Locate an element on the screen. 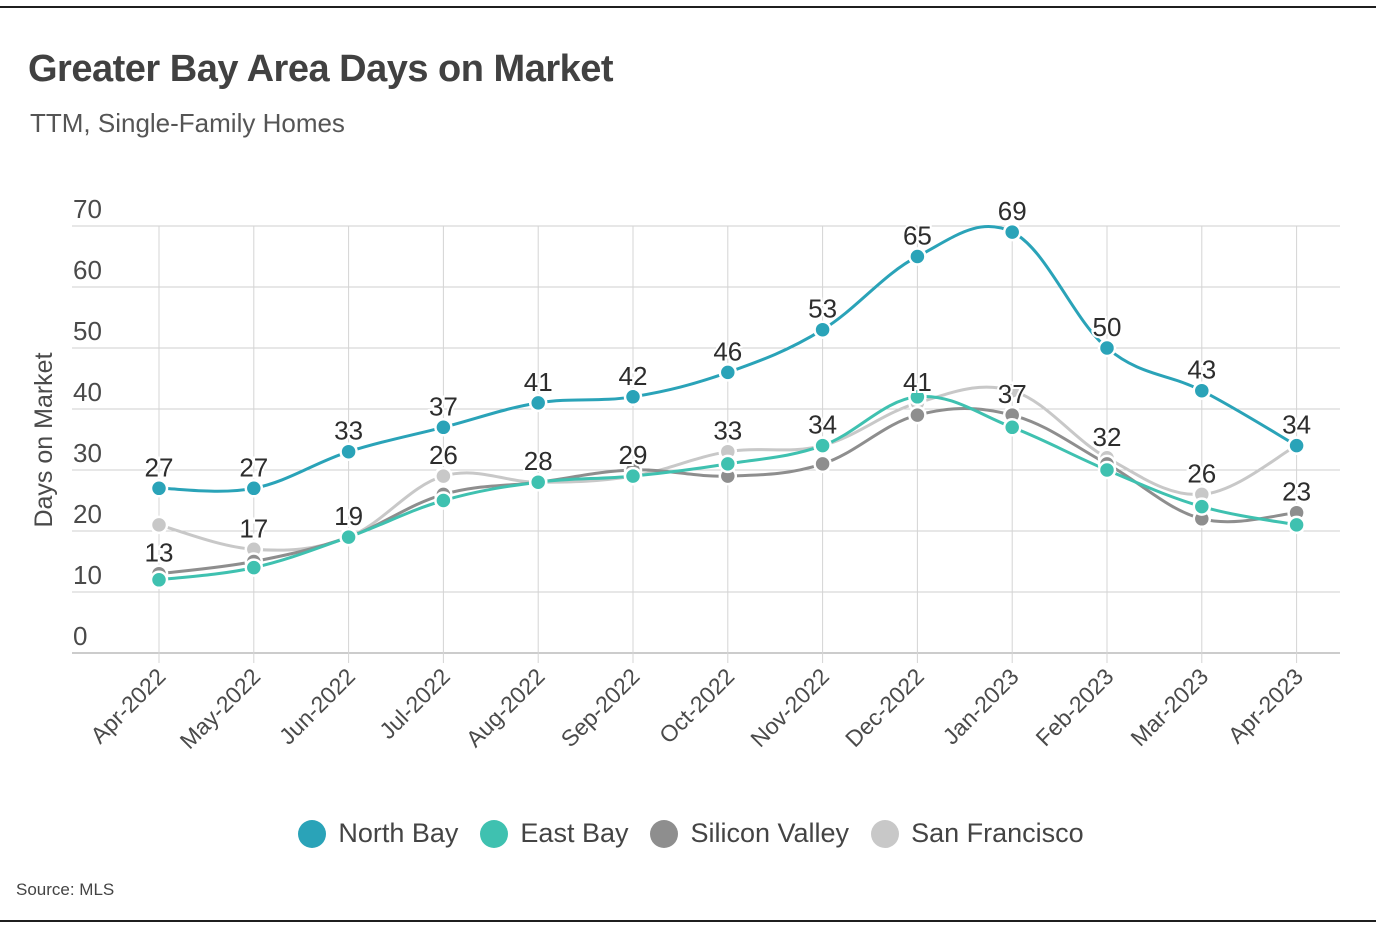 The width and height of the screenshot is (1382, 932). x-tick-label: Mar-2023 is located at coordinates (1169, 707).